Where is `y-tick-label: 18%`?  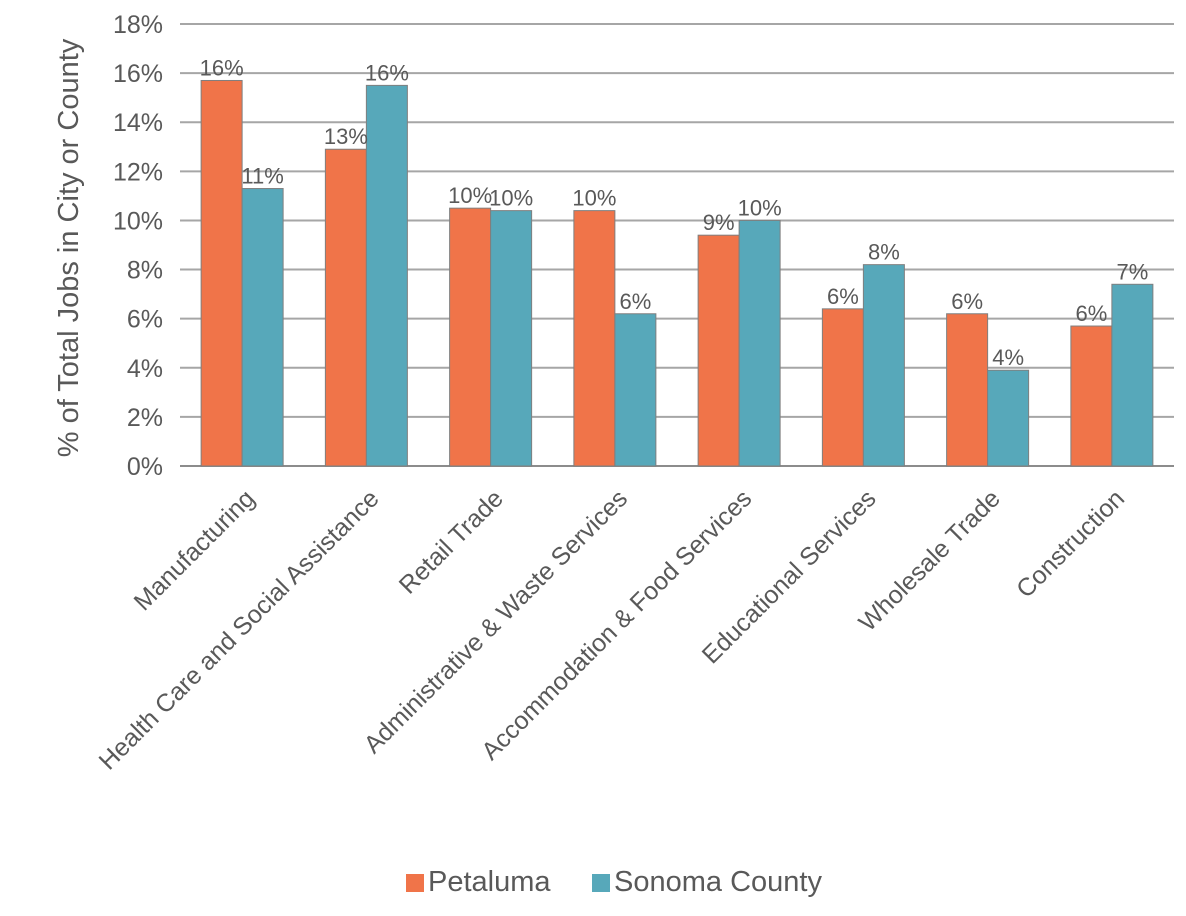
y-tick-label: 18% is located at coordinates (138, 25).